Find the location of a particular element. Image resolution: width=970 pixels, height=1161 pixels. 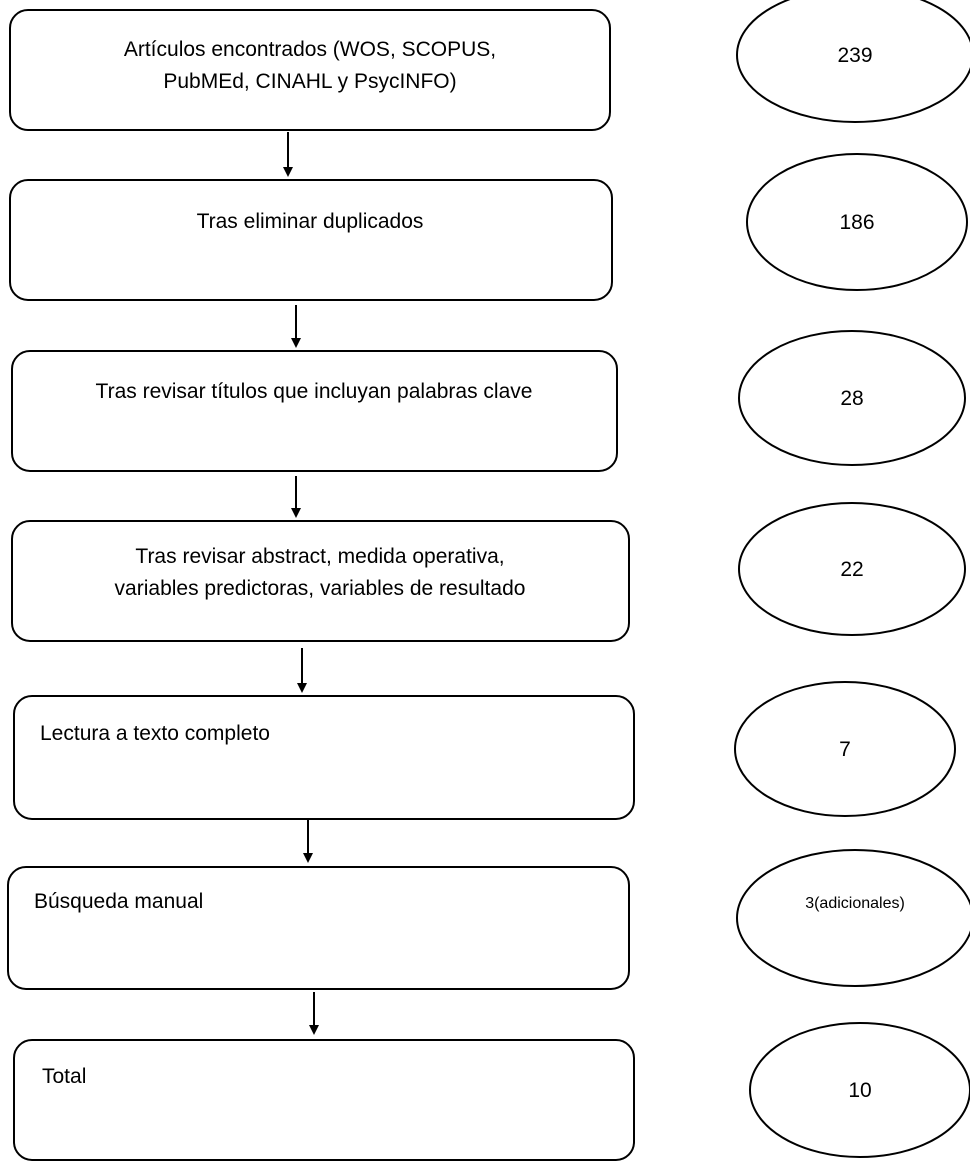

step-5-box is located at coordinates (324, 757).